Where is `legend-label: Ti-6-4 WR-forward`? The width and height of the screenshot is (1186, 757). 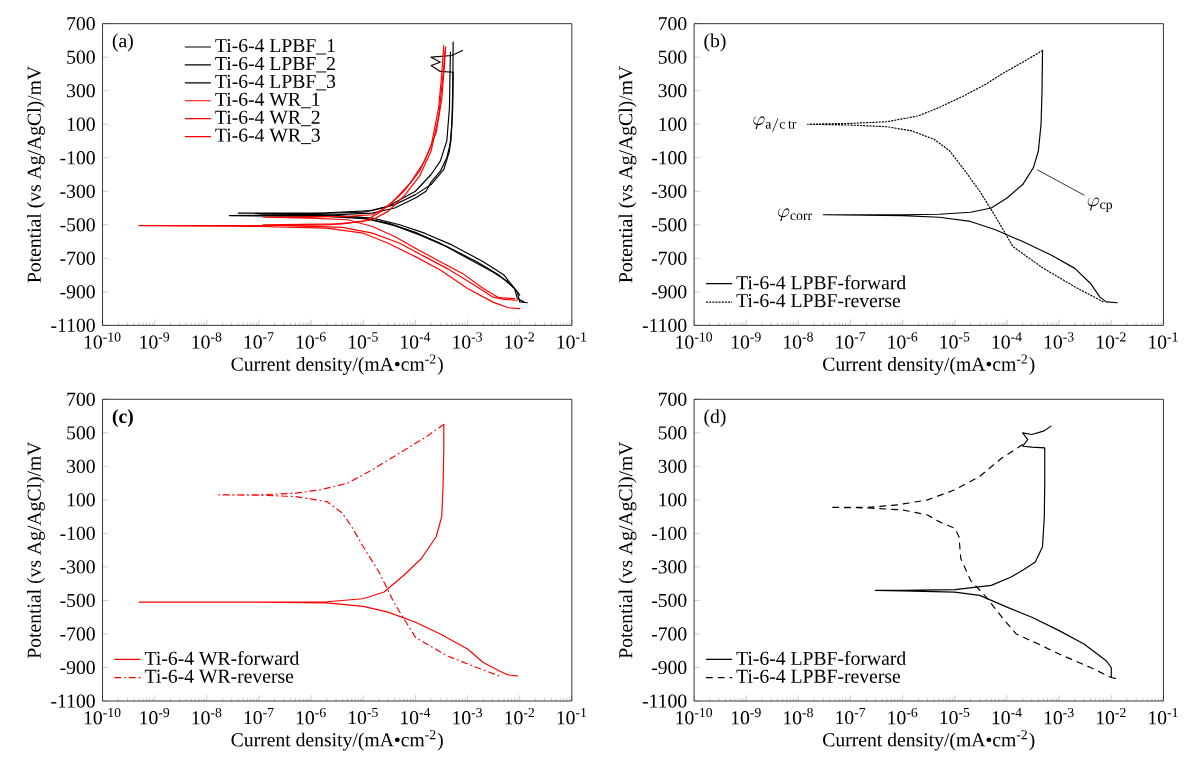
legend-label: Ti-6-4 WR-forward is located at coordinates (222, 658).